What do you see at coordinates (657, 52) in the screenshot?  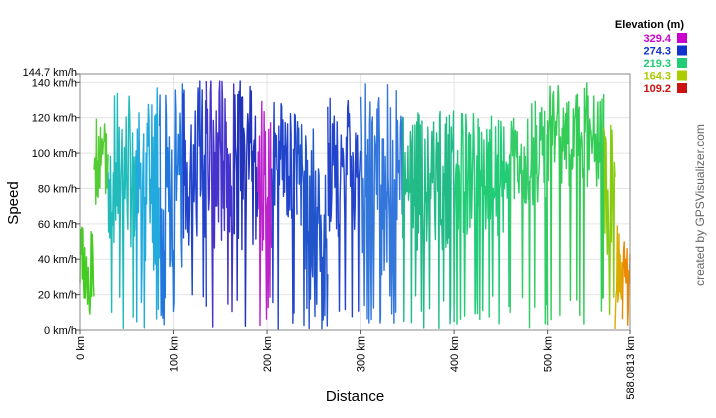 I see `legend-label: 274.3` at bounding box center [657, 52].